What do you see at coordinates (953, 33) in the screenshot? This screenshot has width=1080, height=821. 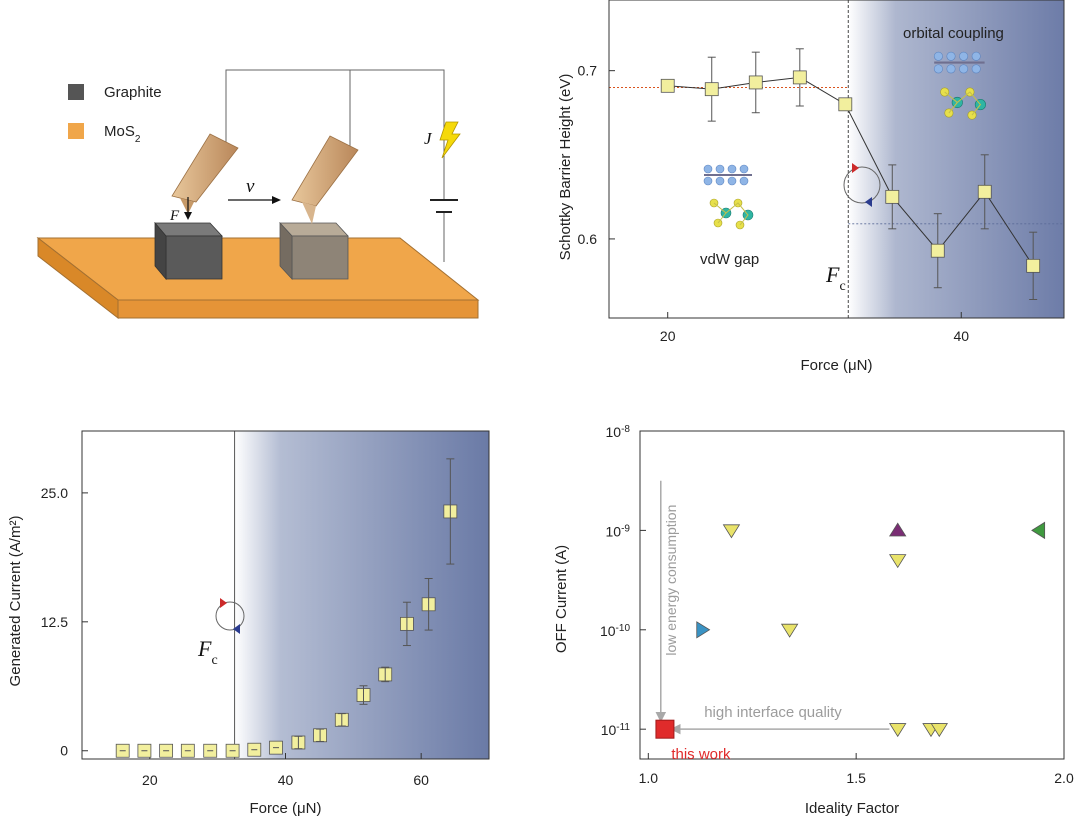 I see `annotation-orbital-coupling: orbital coupling` at bounding box center [953, 33].